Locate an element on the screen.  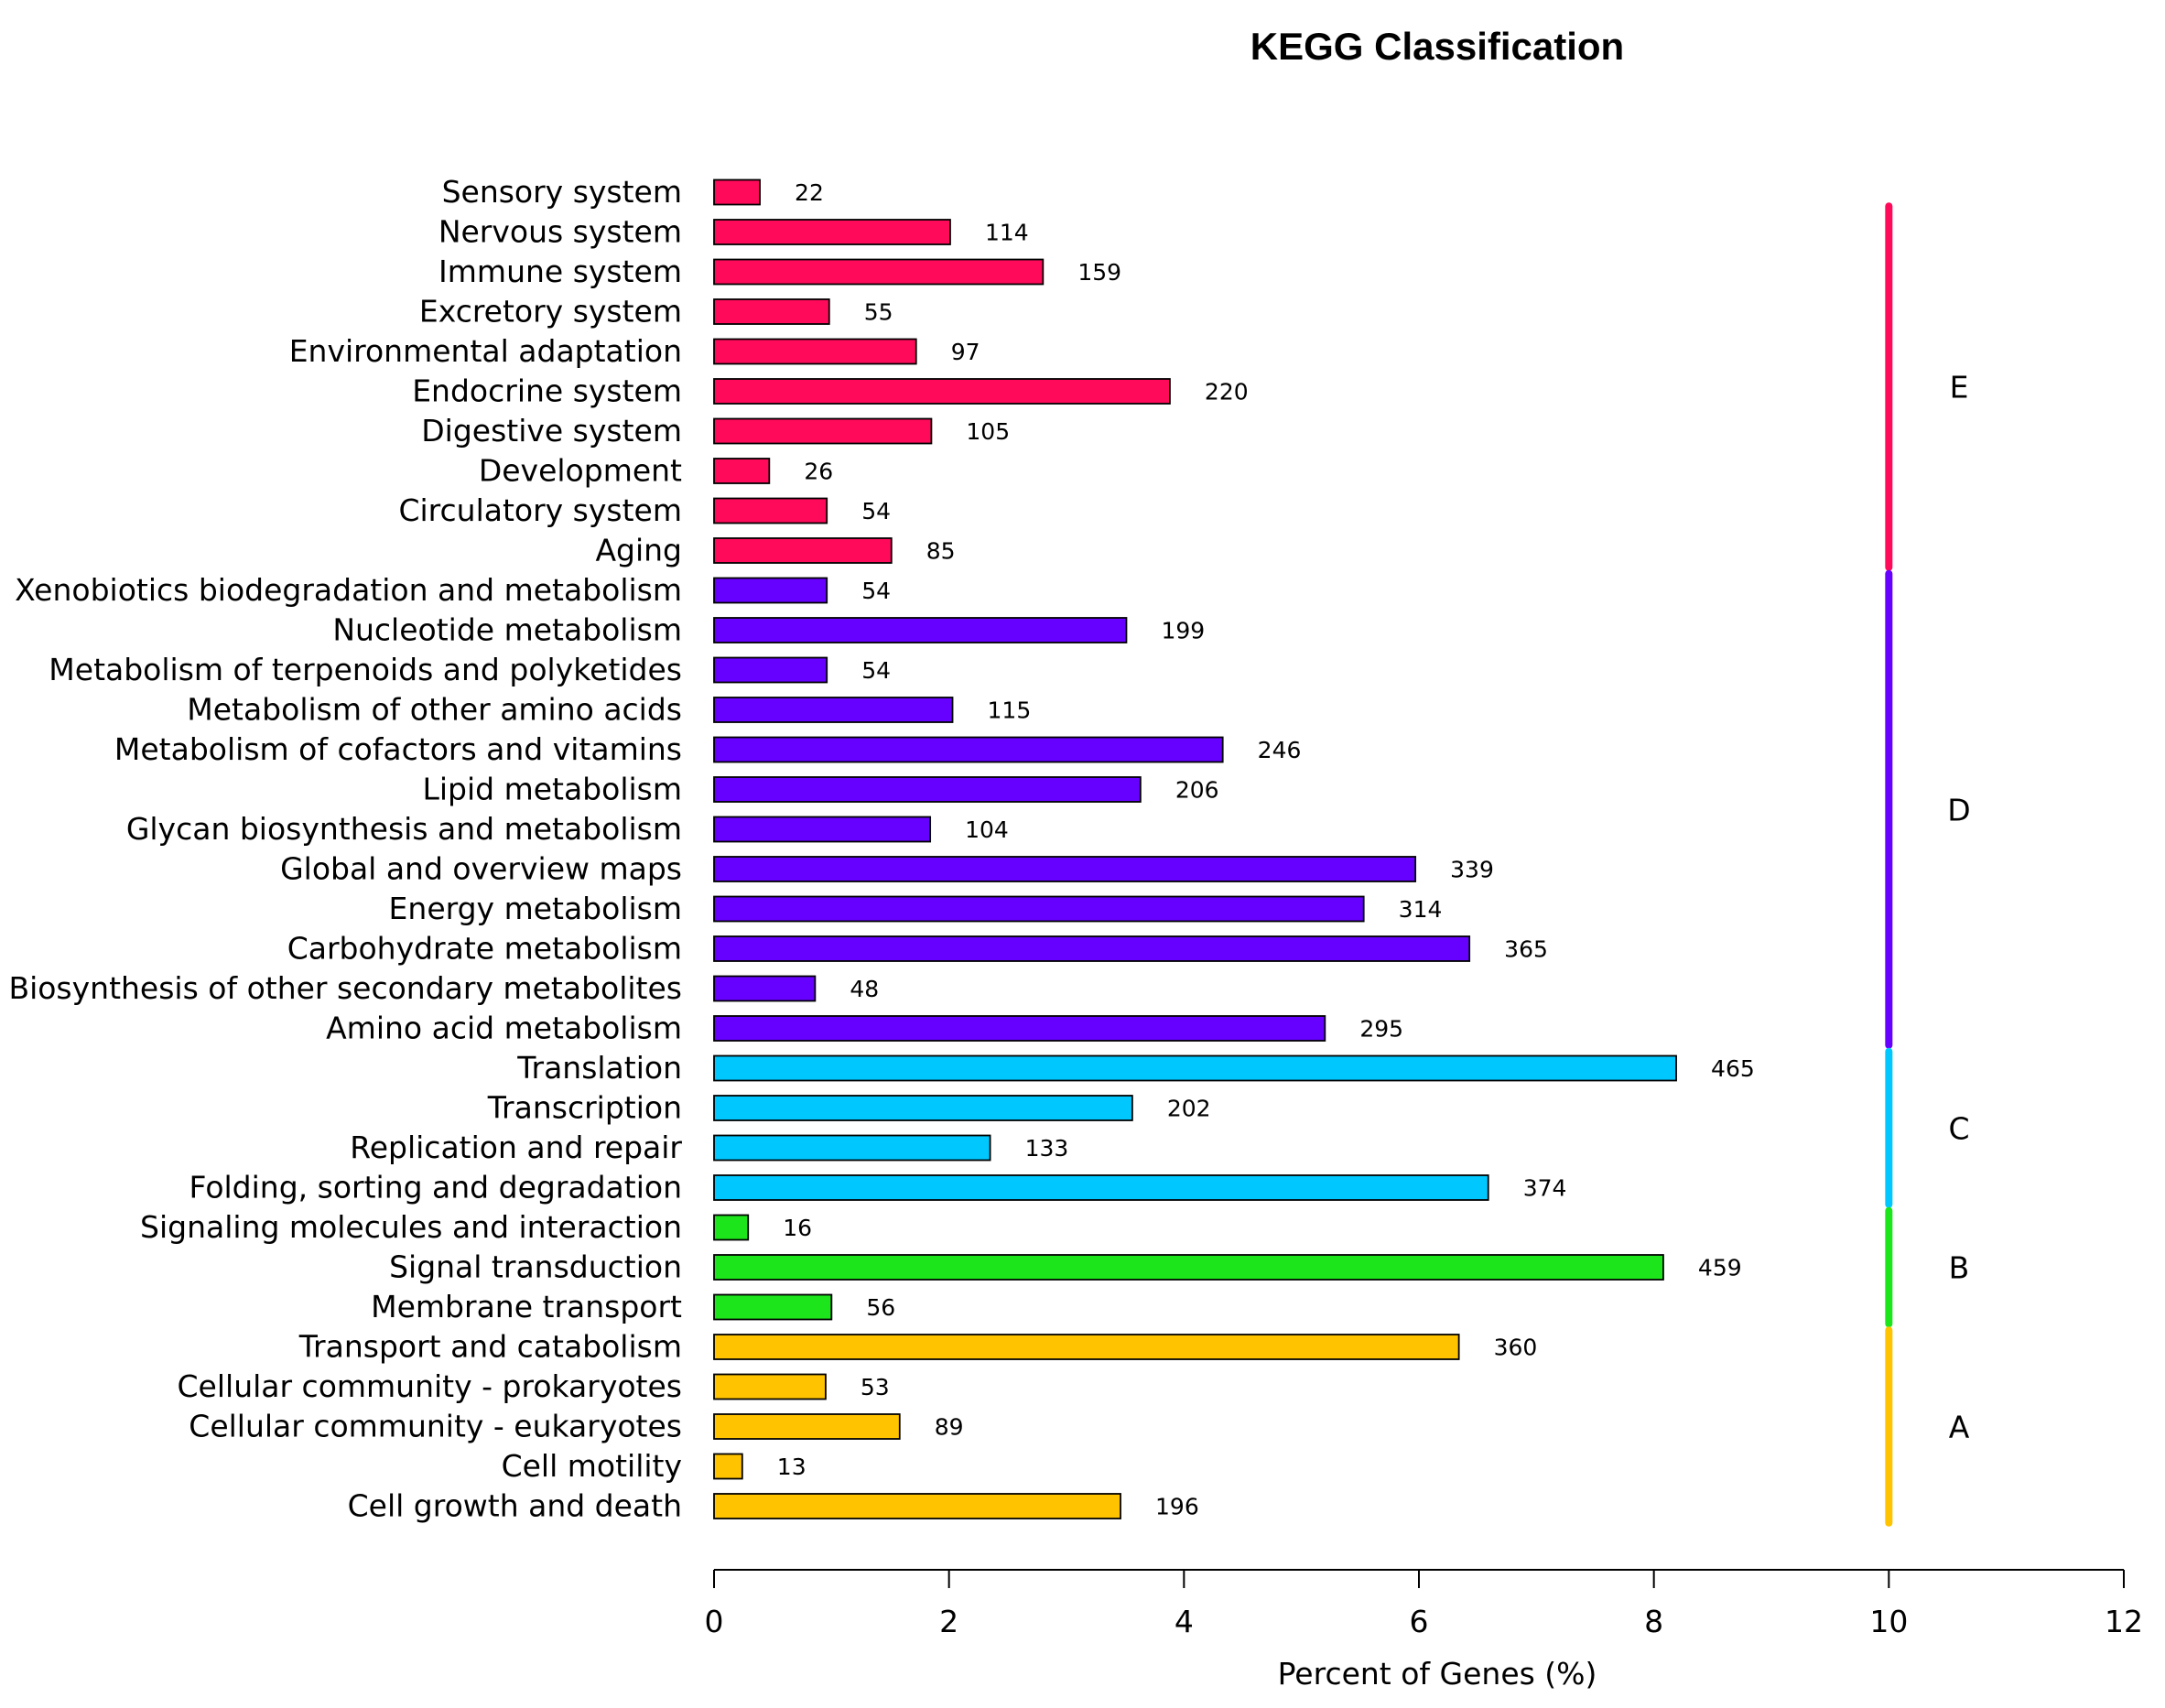
count-label: 105 is located at coordinates (988, 431).